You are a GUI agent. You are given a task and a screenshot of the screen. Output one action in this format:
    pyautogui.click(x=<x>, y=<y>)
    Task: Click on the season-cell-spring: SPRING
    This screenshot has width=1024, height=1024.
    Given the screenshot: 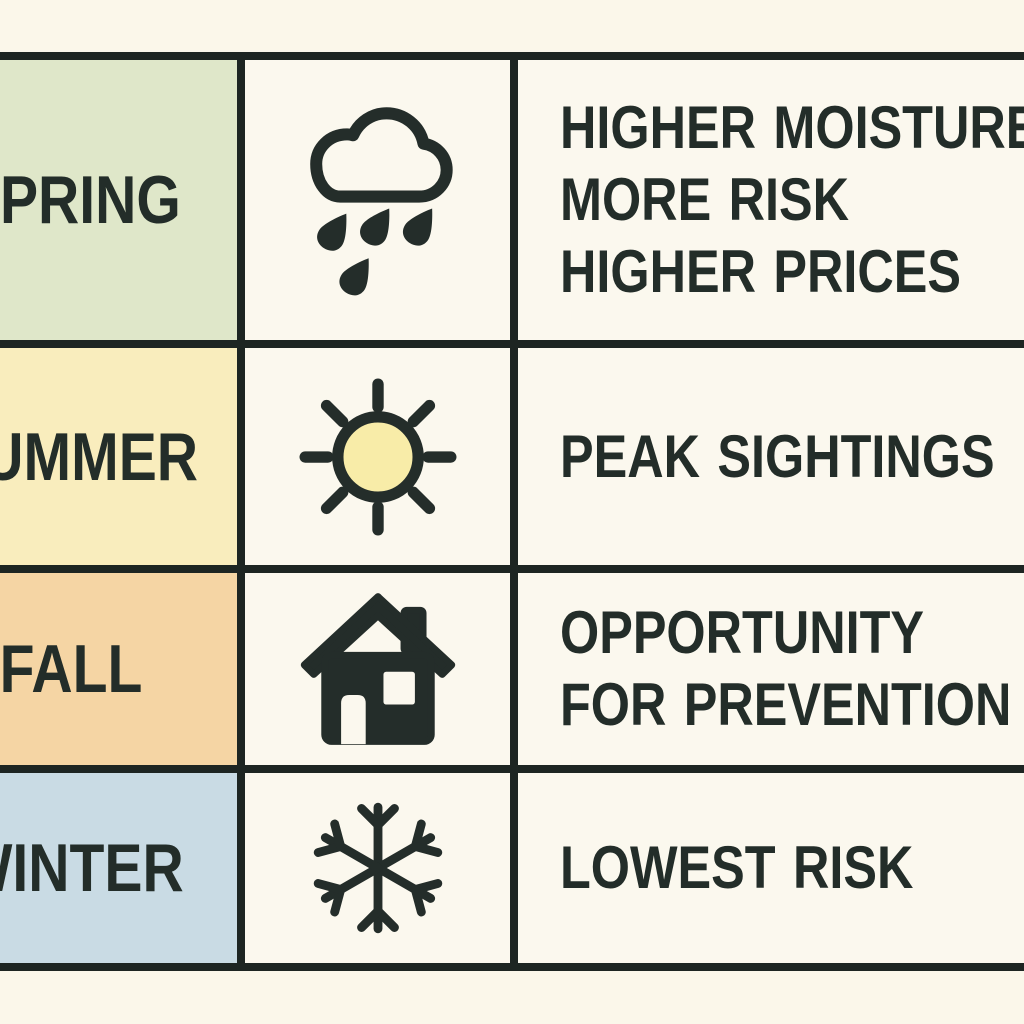 What is the action you would take?
    pyautogui.click(x=118, y=200)
    